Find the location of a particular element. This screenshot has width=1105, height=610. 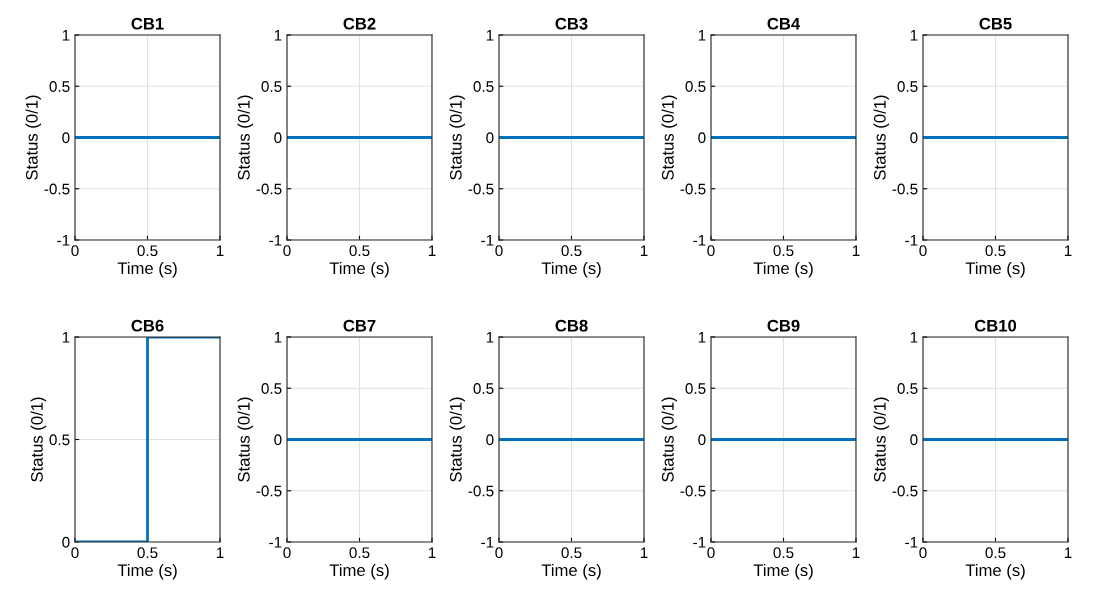

chart-title: CB3 is located at coordinates (571, 23).